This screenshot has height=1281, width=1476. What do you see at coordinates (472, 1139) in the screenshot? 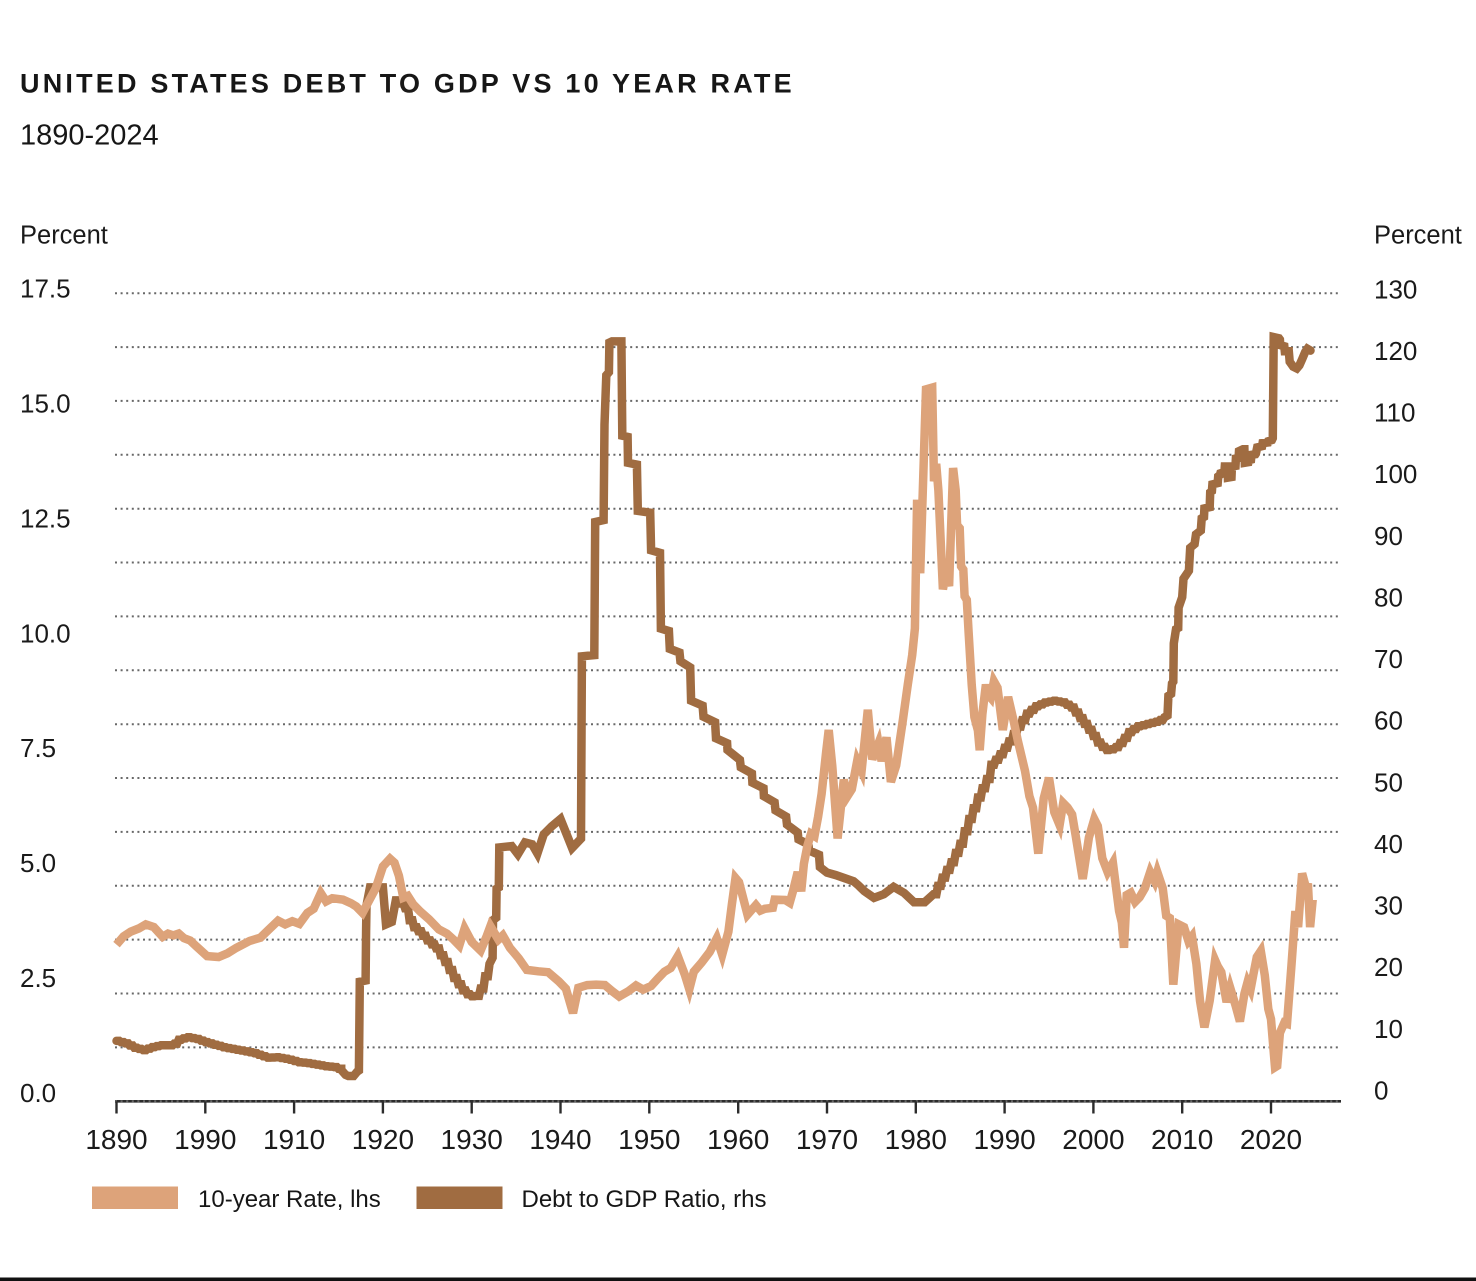
I see `svg-text: 1930` at bounding box center [472, 1139].